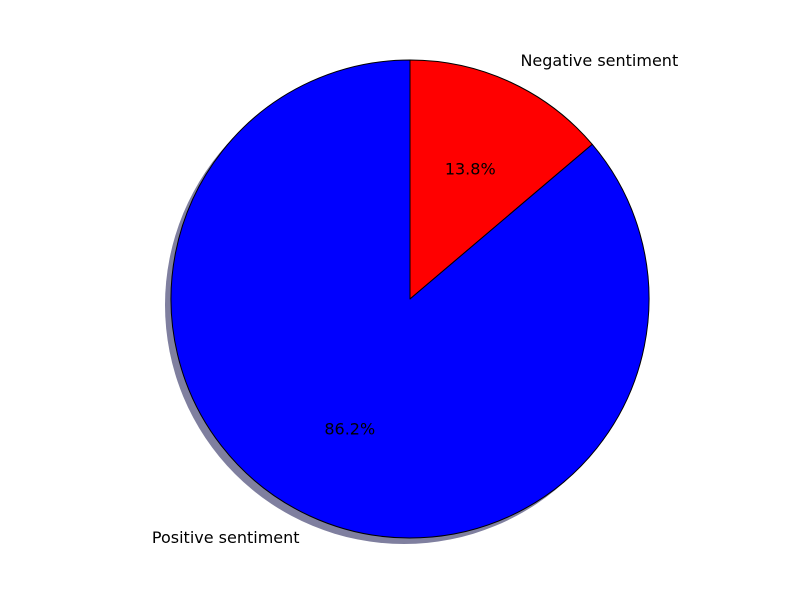  Describe the element at coordinates (599, 60) in the screenshot. I see `pie-category-label: Negative sentiment` at that location.